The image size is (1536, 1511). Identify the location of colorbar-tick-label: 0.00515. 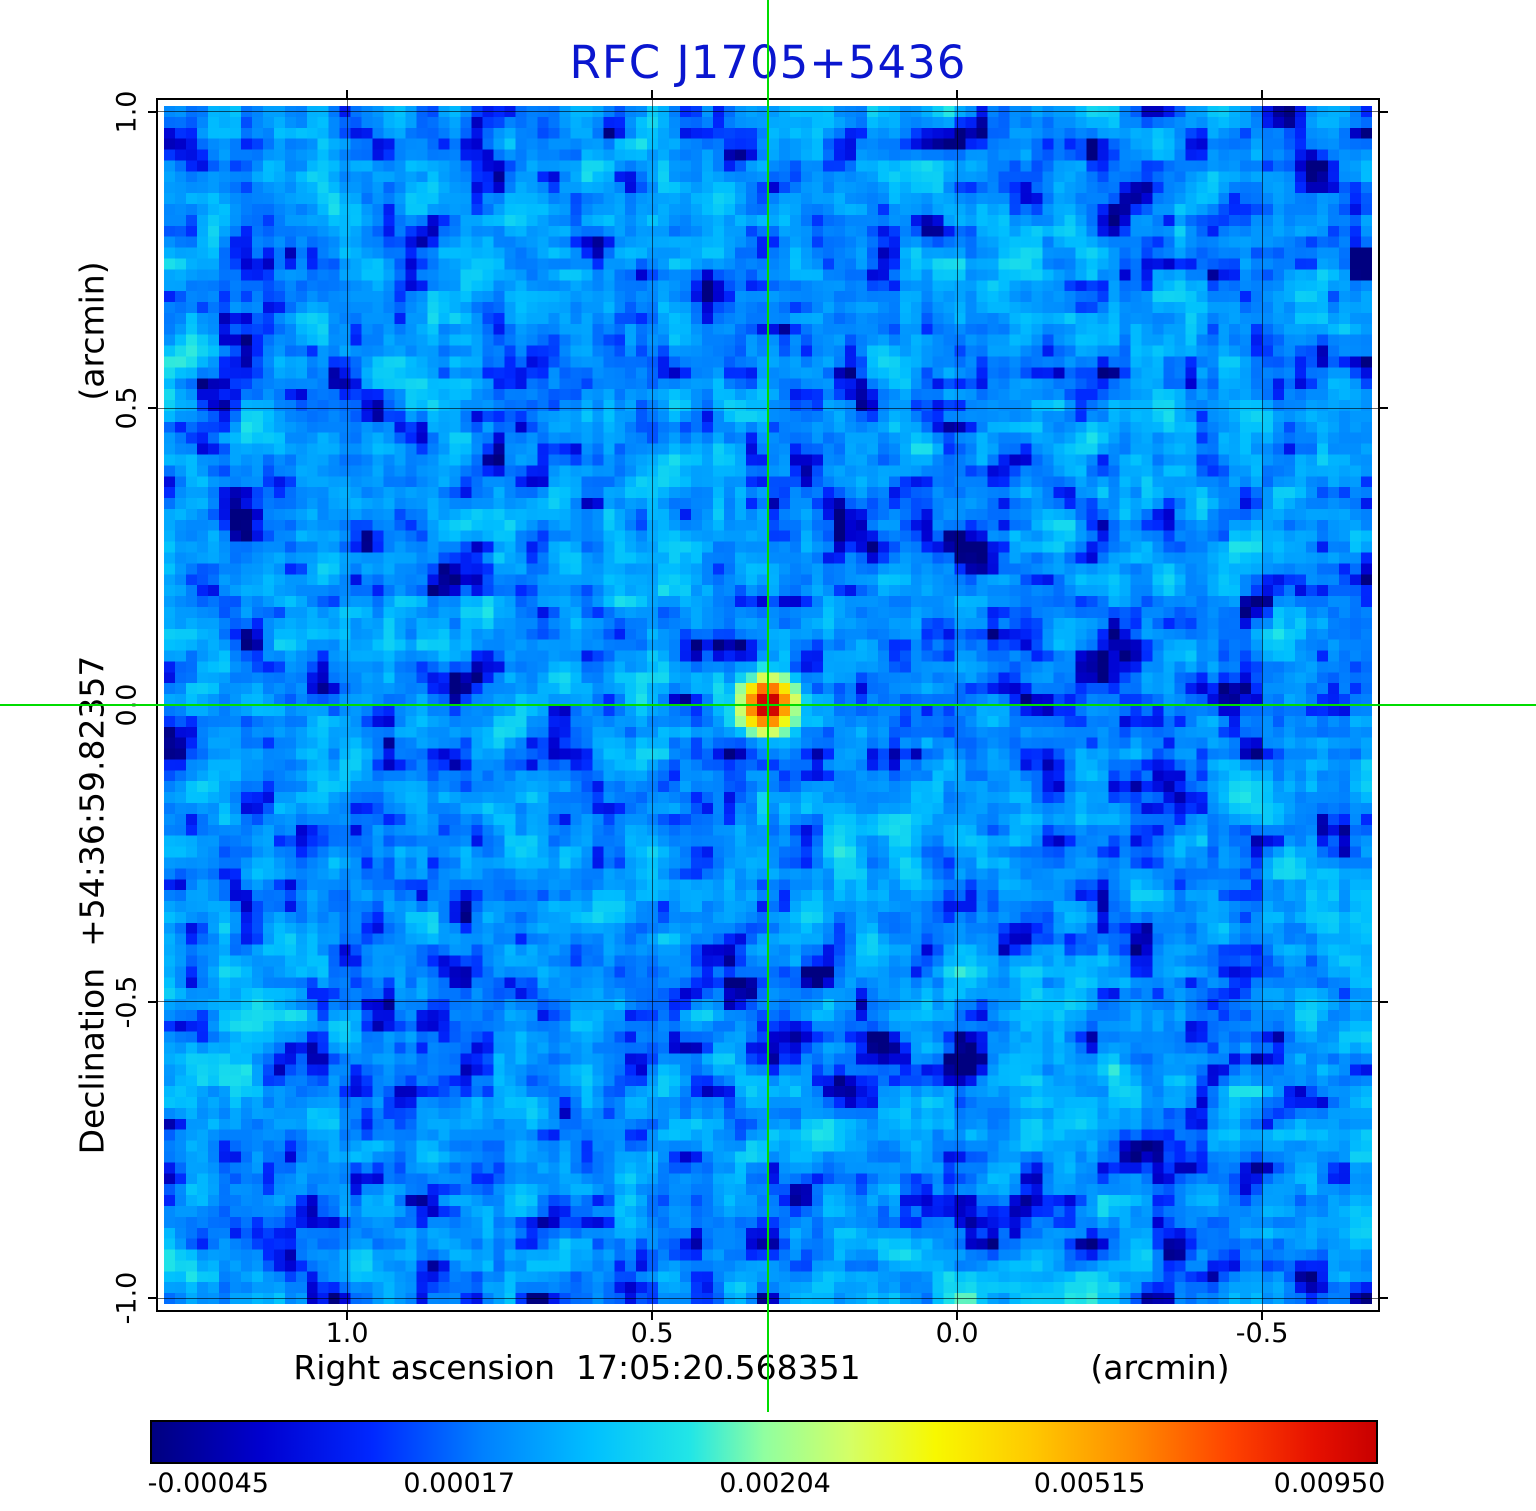
(1089, 1483).